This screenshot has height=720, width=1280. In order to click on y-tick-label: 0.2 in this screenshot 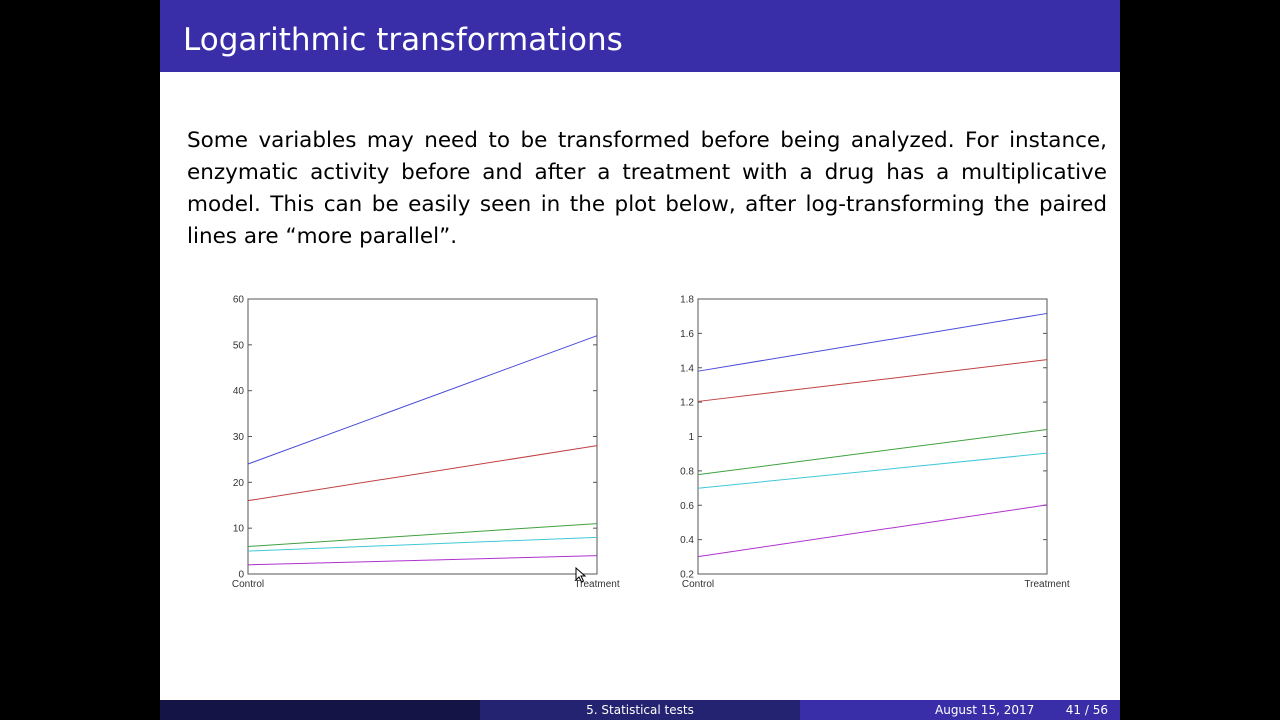, I will do `click(687, 575)`.